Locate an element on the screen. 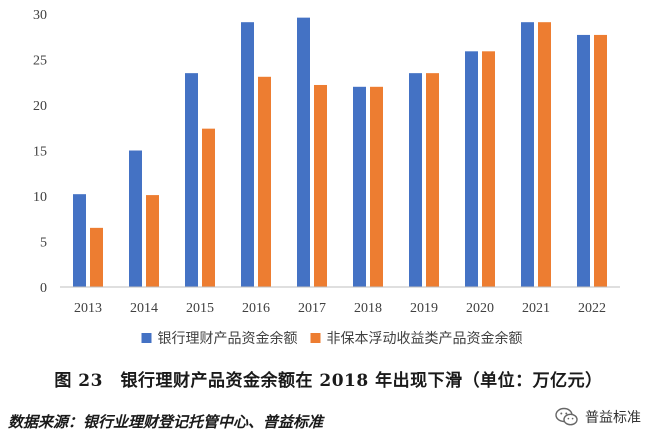 The width and height of the screenshot is (657, 443). bar-series-1-2019 is located at coordinates (415, 180).